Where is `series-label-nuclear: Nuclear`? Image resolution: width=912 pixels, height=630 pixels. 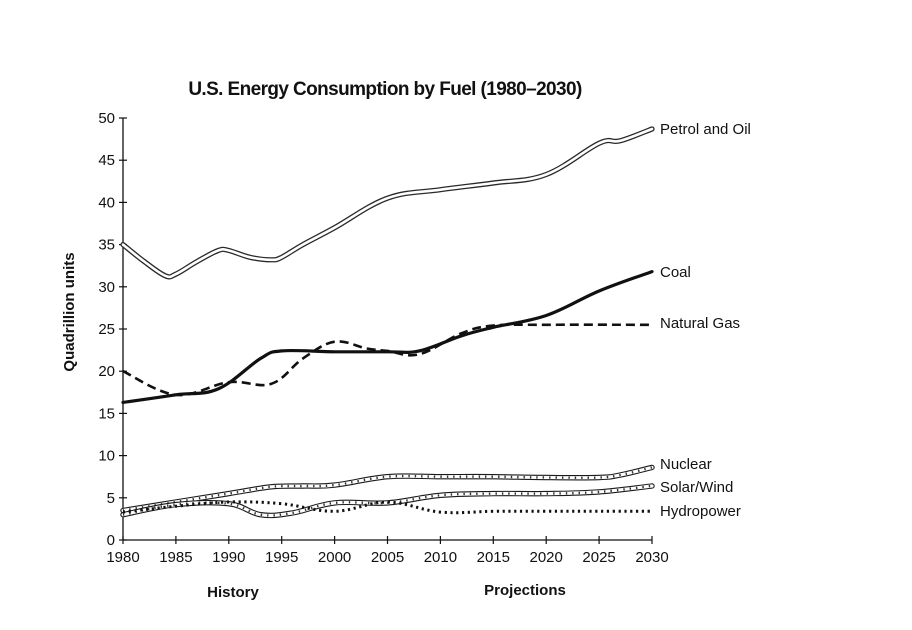 series-label-nuclear: Nuclear is located at coordinates (686, 464).